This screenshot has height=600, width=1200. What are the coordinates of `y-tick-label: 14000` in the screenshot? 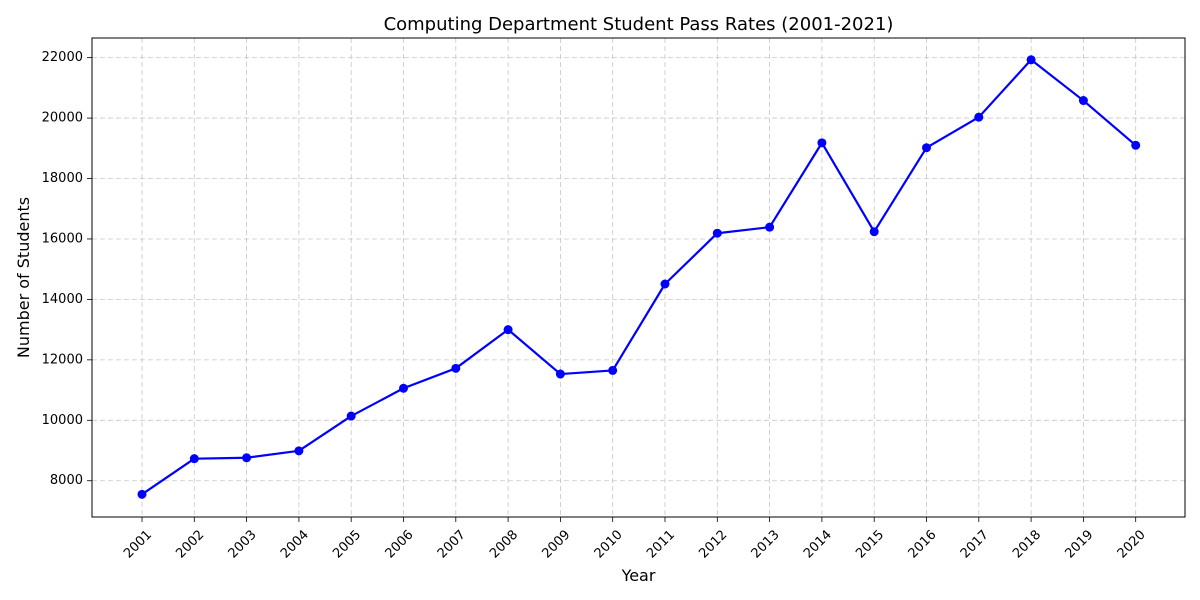 It's located at (62, 299).